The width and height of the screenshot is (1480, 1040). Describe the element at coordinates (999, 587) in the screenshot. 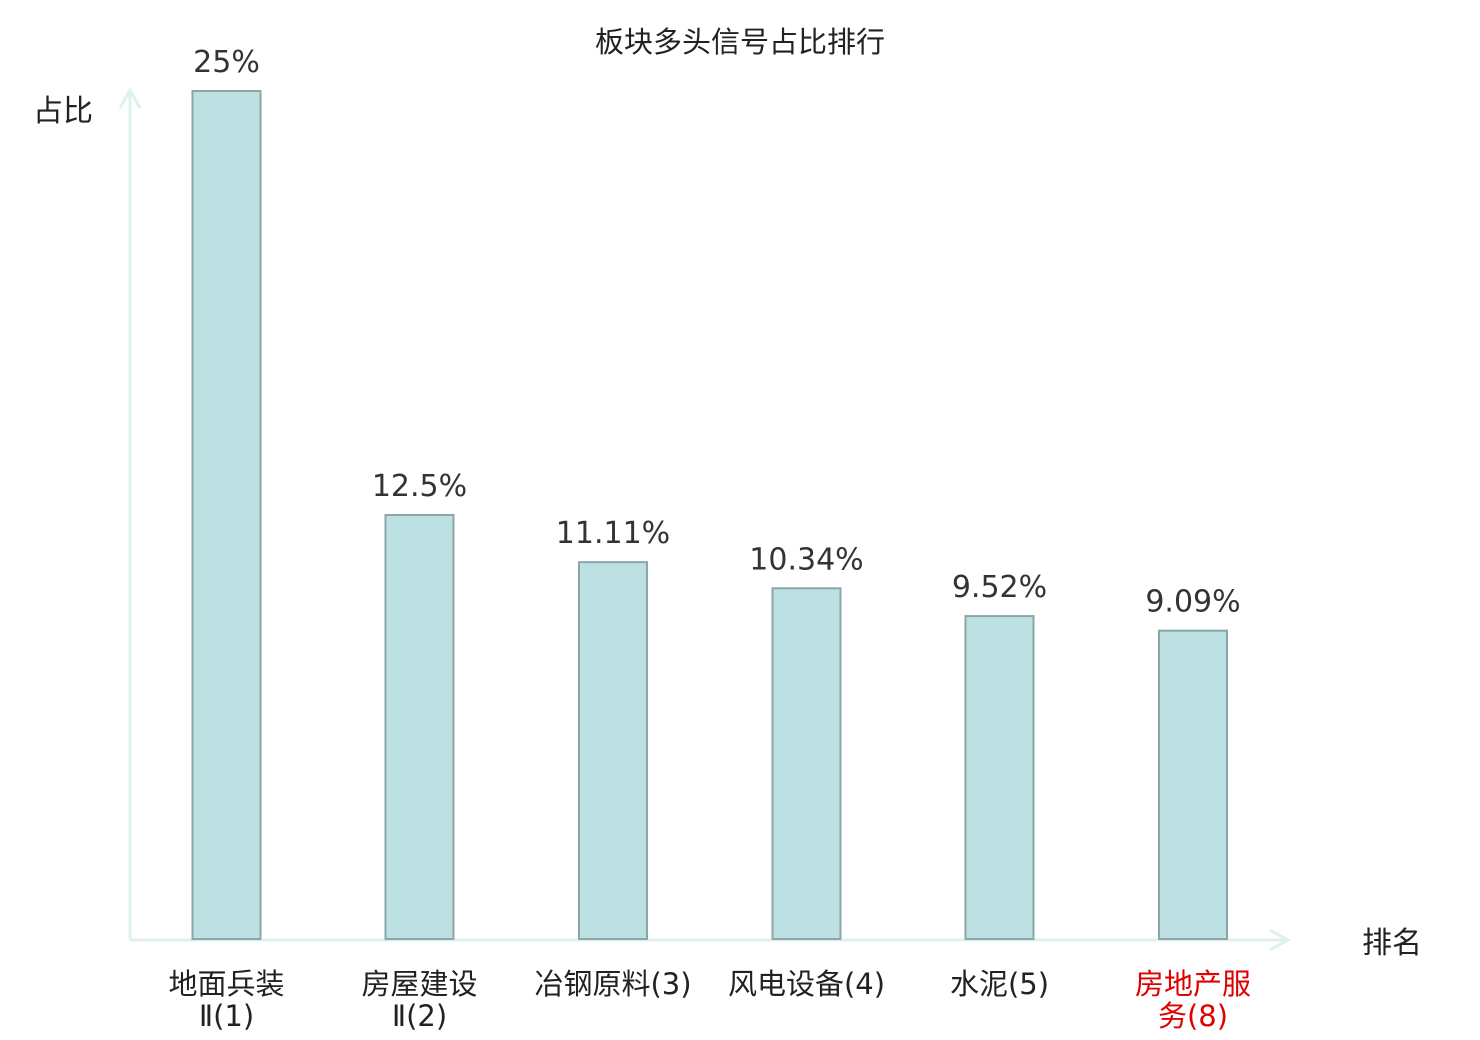

I see `value-label-5: 9.52%` at that location.